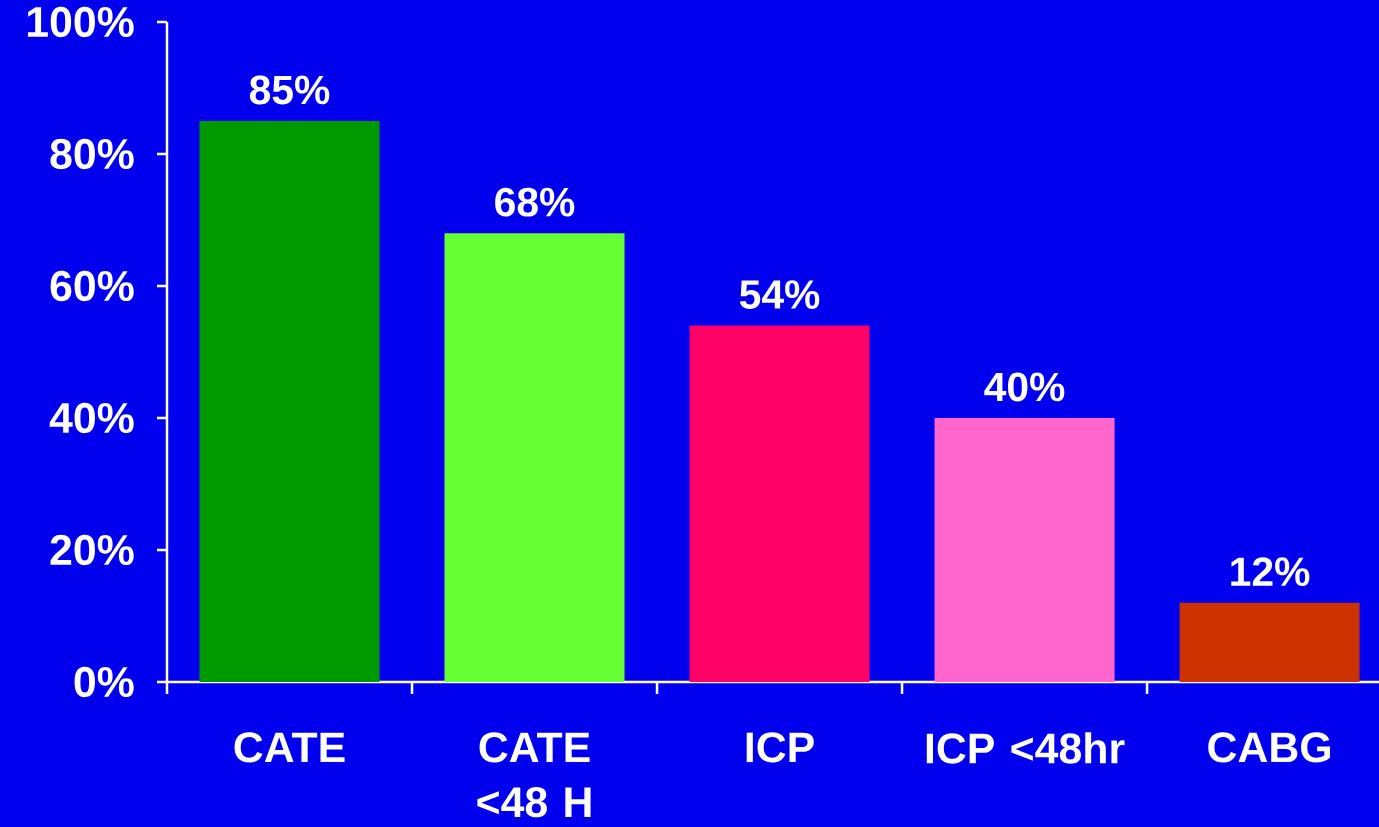  What do you see at coordinates (104, 682) in the screenshot?
I see `y-tick-label: 0%` at bounding box center [104, 682].